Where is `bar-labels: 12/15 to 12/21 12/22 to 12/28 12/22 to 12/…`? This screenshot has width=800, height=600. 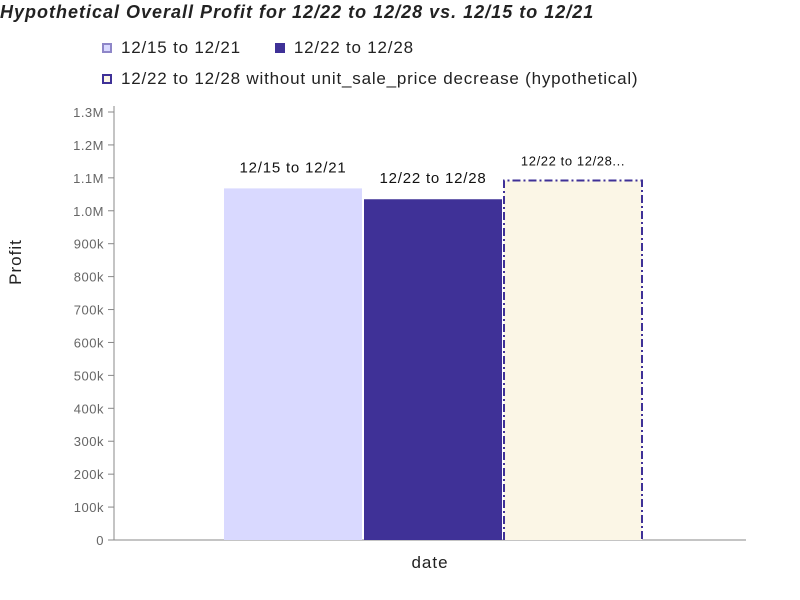 bar-labels: 12/15 to 12/21 12/22 to 12/28 12/22 to 12/… is located at coordinates (432, 170).